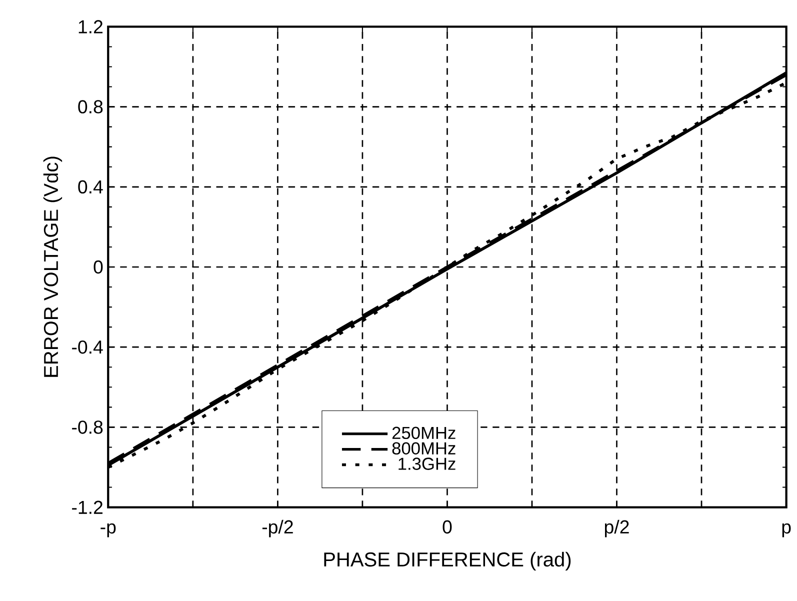 This screenshot has width=797, height=601. I want to click on y-tick-label: -0.8, so click(87, 427).